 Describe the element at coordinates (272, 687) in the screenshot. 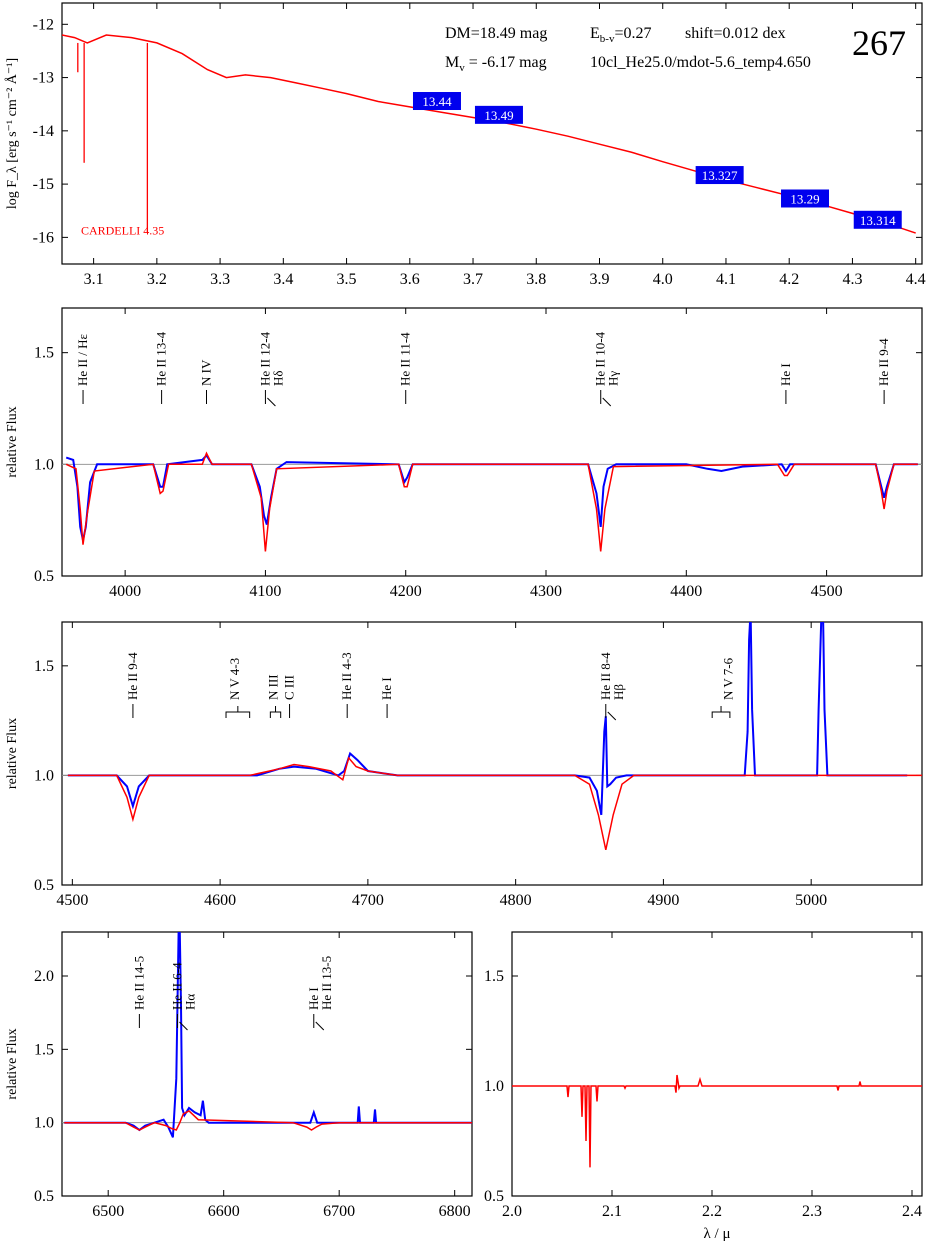

I see `line-id-label: N III` at that location.